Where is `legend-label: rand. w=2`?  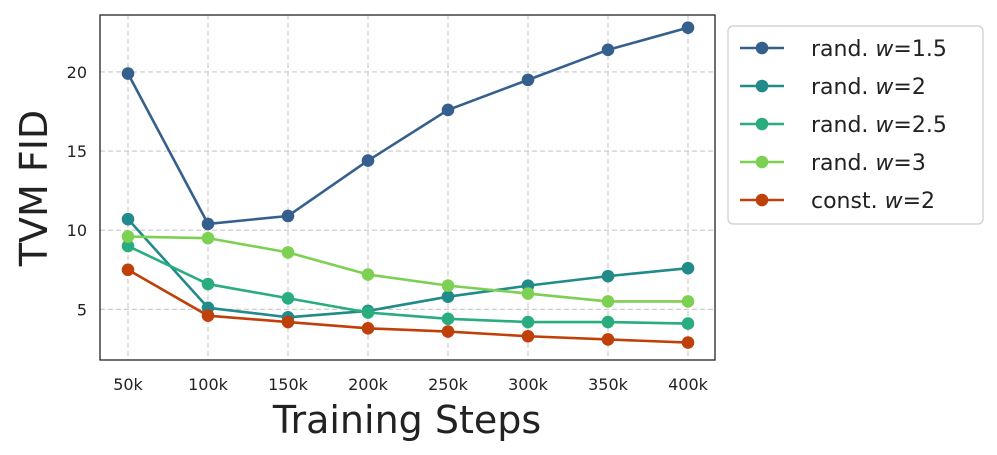
legend-label: rand. w=2 is located at coordinates (868, 87).